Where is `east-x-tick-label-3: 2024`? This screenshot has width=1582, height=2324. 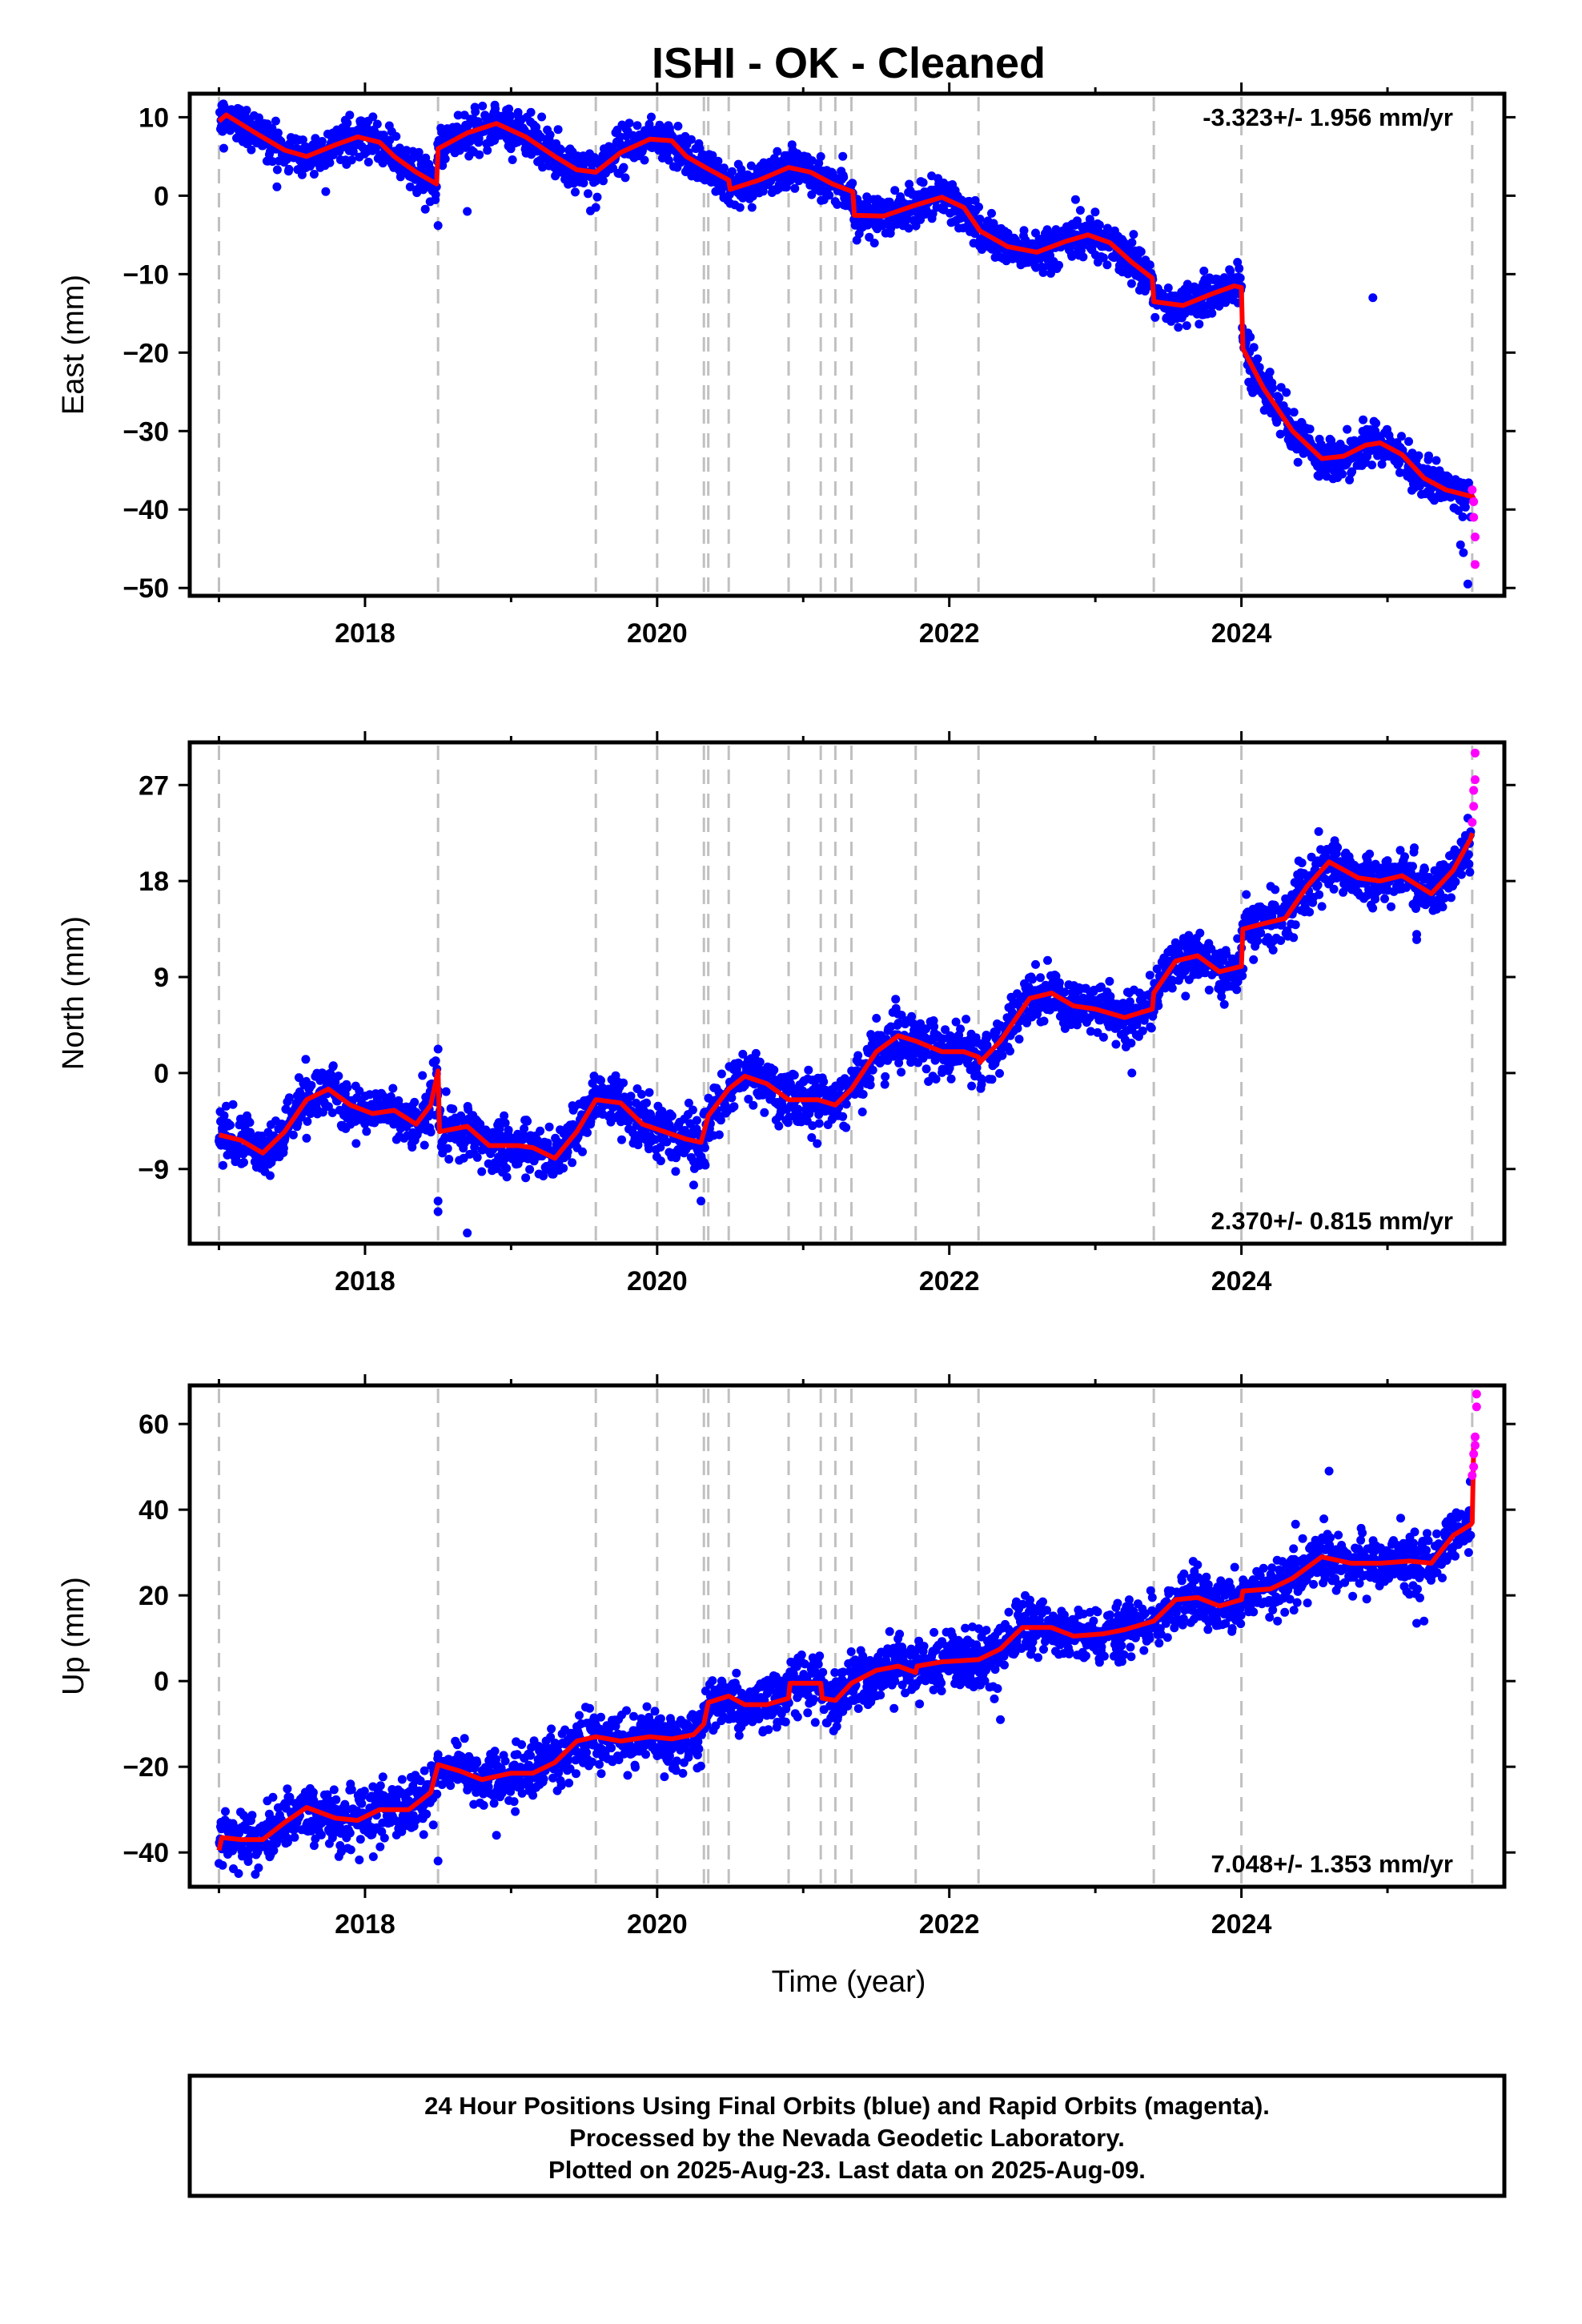
east-x-tick-label-3: 2024 is located at coordinates (1242, 633).